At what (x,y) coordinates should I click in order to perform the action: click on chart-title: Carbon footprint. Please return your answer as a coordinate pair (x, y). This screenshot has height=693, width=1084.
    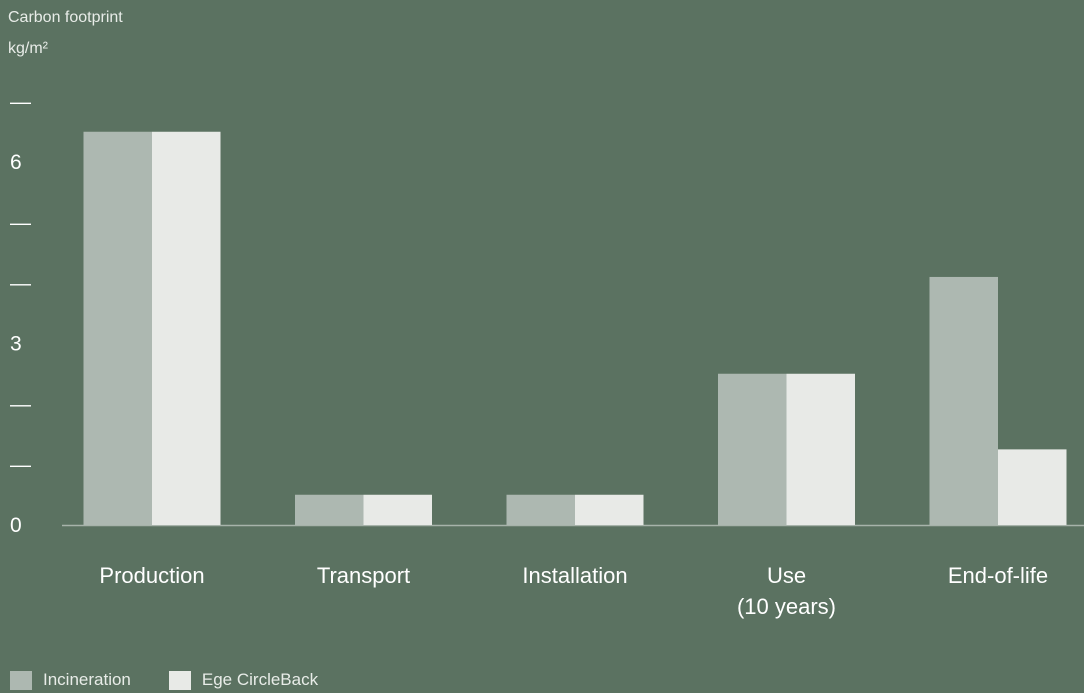
    Looking at the image, I should click on (65, 17).